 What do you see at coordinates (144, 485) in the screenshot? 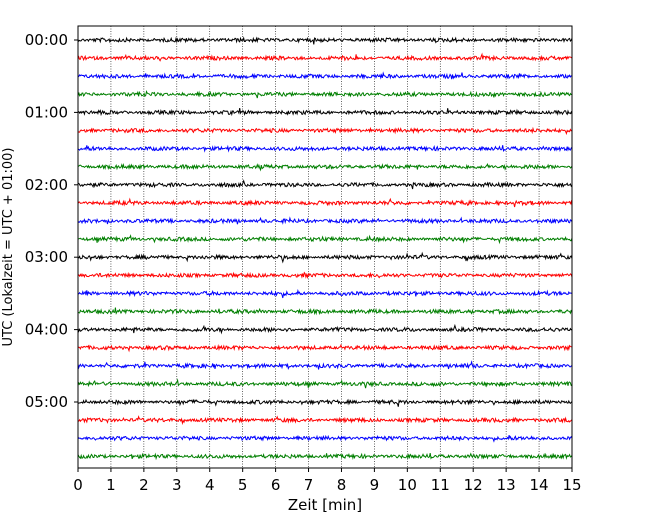
I see `x-tick-label: 2` at bounding box center [144, 485].